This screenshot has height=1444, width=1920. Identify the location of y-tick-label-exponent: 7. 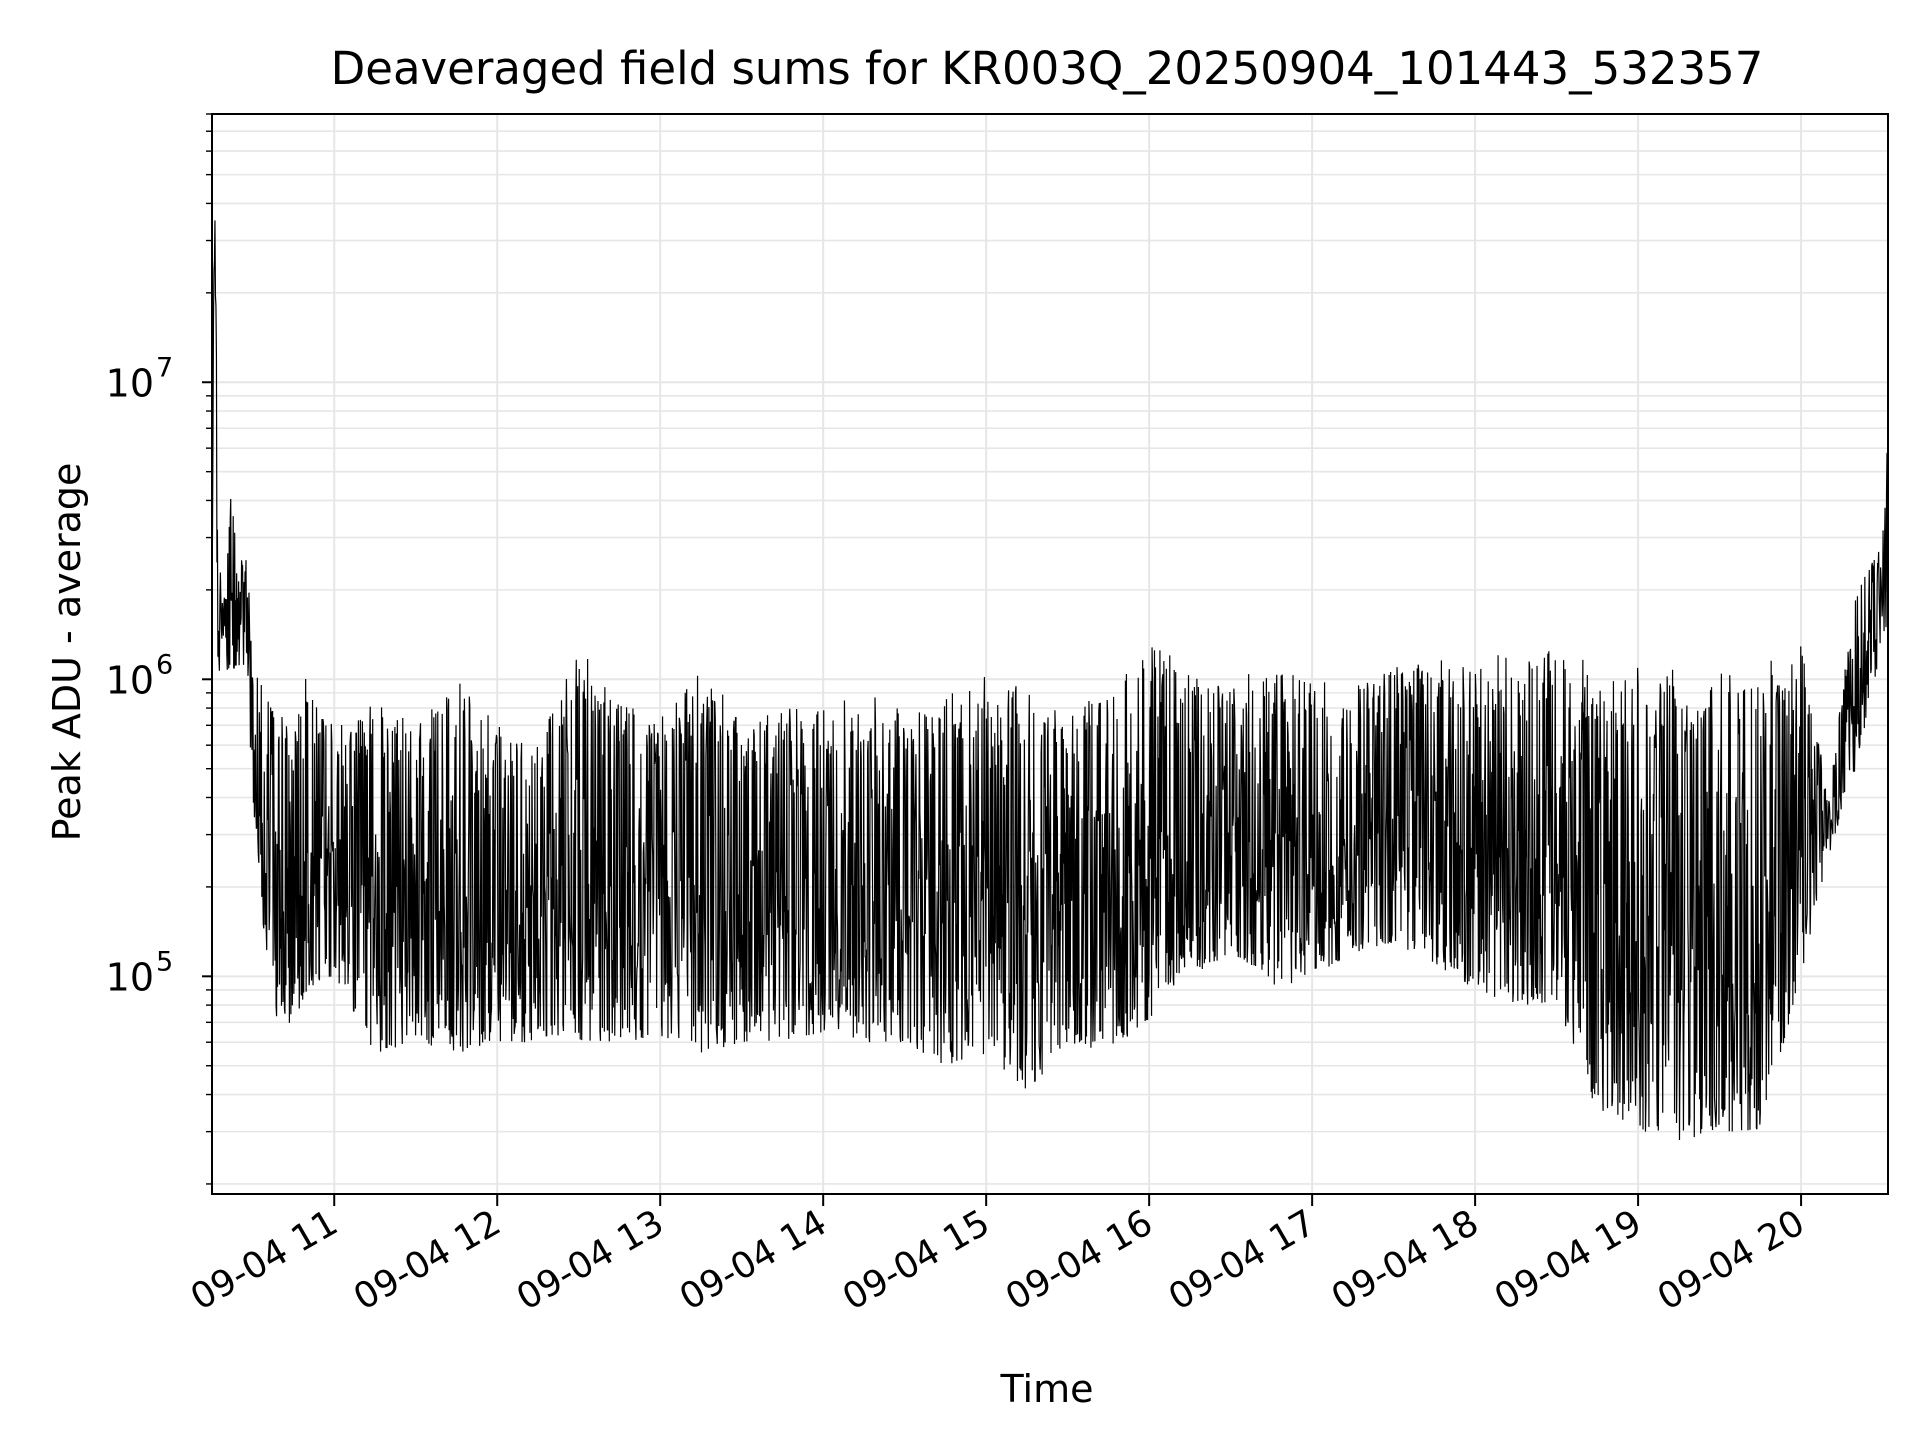
(164, 367).